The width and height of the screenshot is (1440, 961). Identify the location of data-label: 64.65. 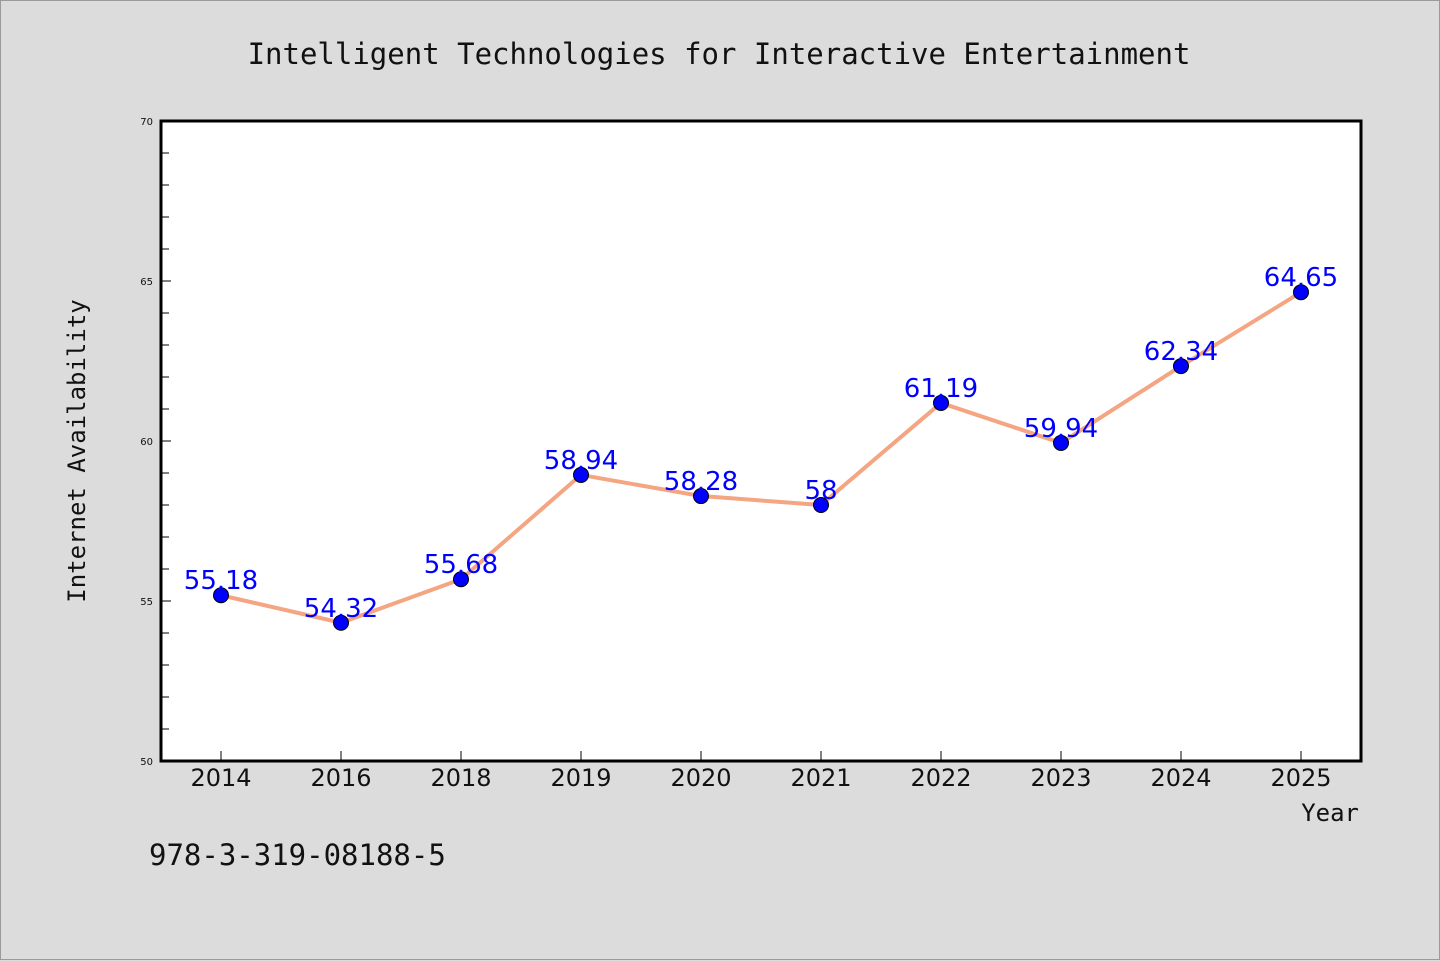
(1301, 278).